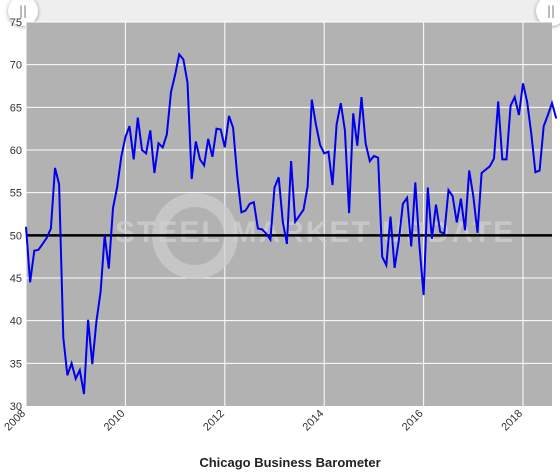 Image resolution: width=560 pixels, height=472 pixels. What do you see at coordinates (16, 364) in the screenshot?
I see `y-tick-label: 35` at bounding box center [16, 364].